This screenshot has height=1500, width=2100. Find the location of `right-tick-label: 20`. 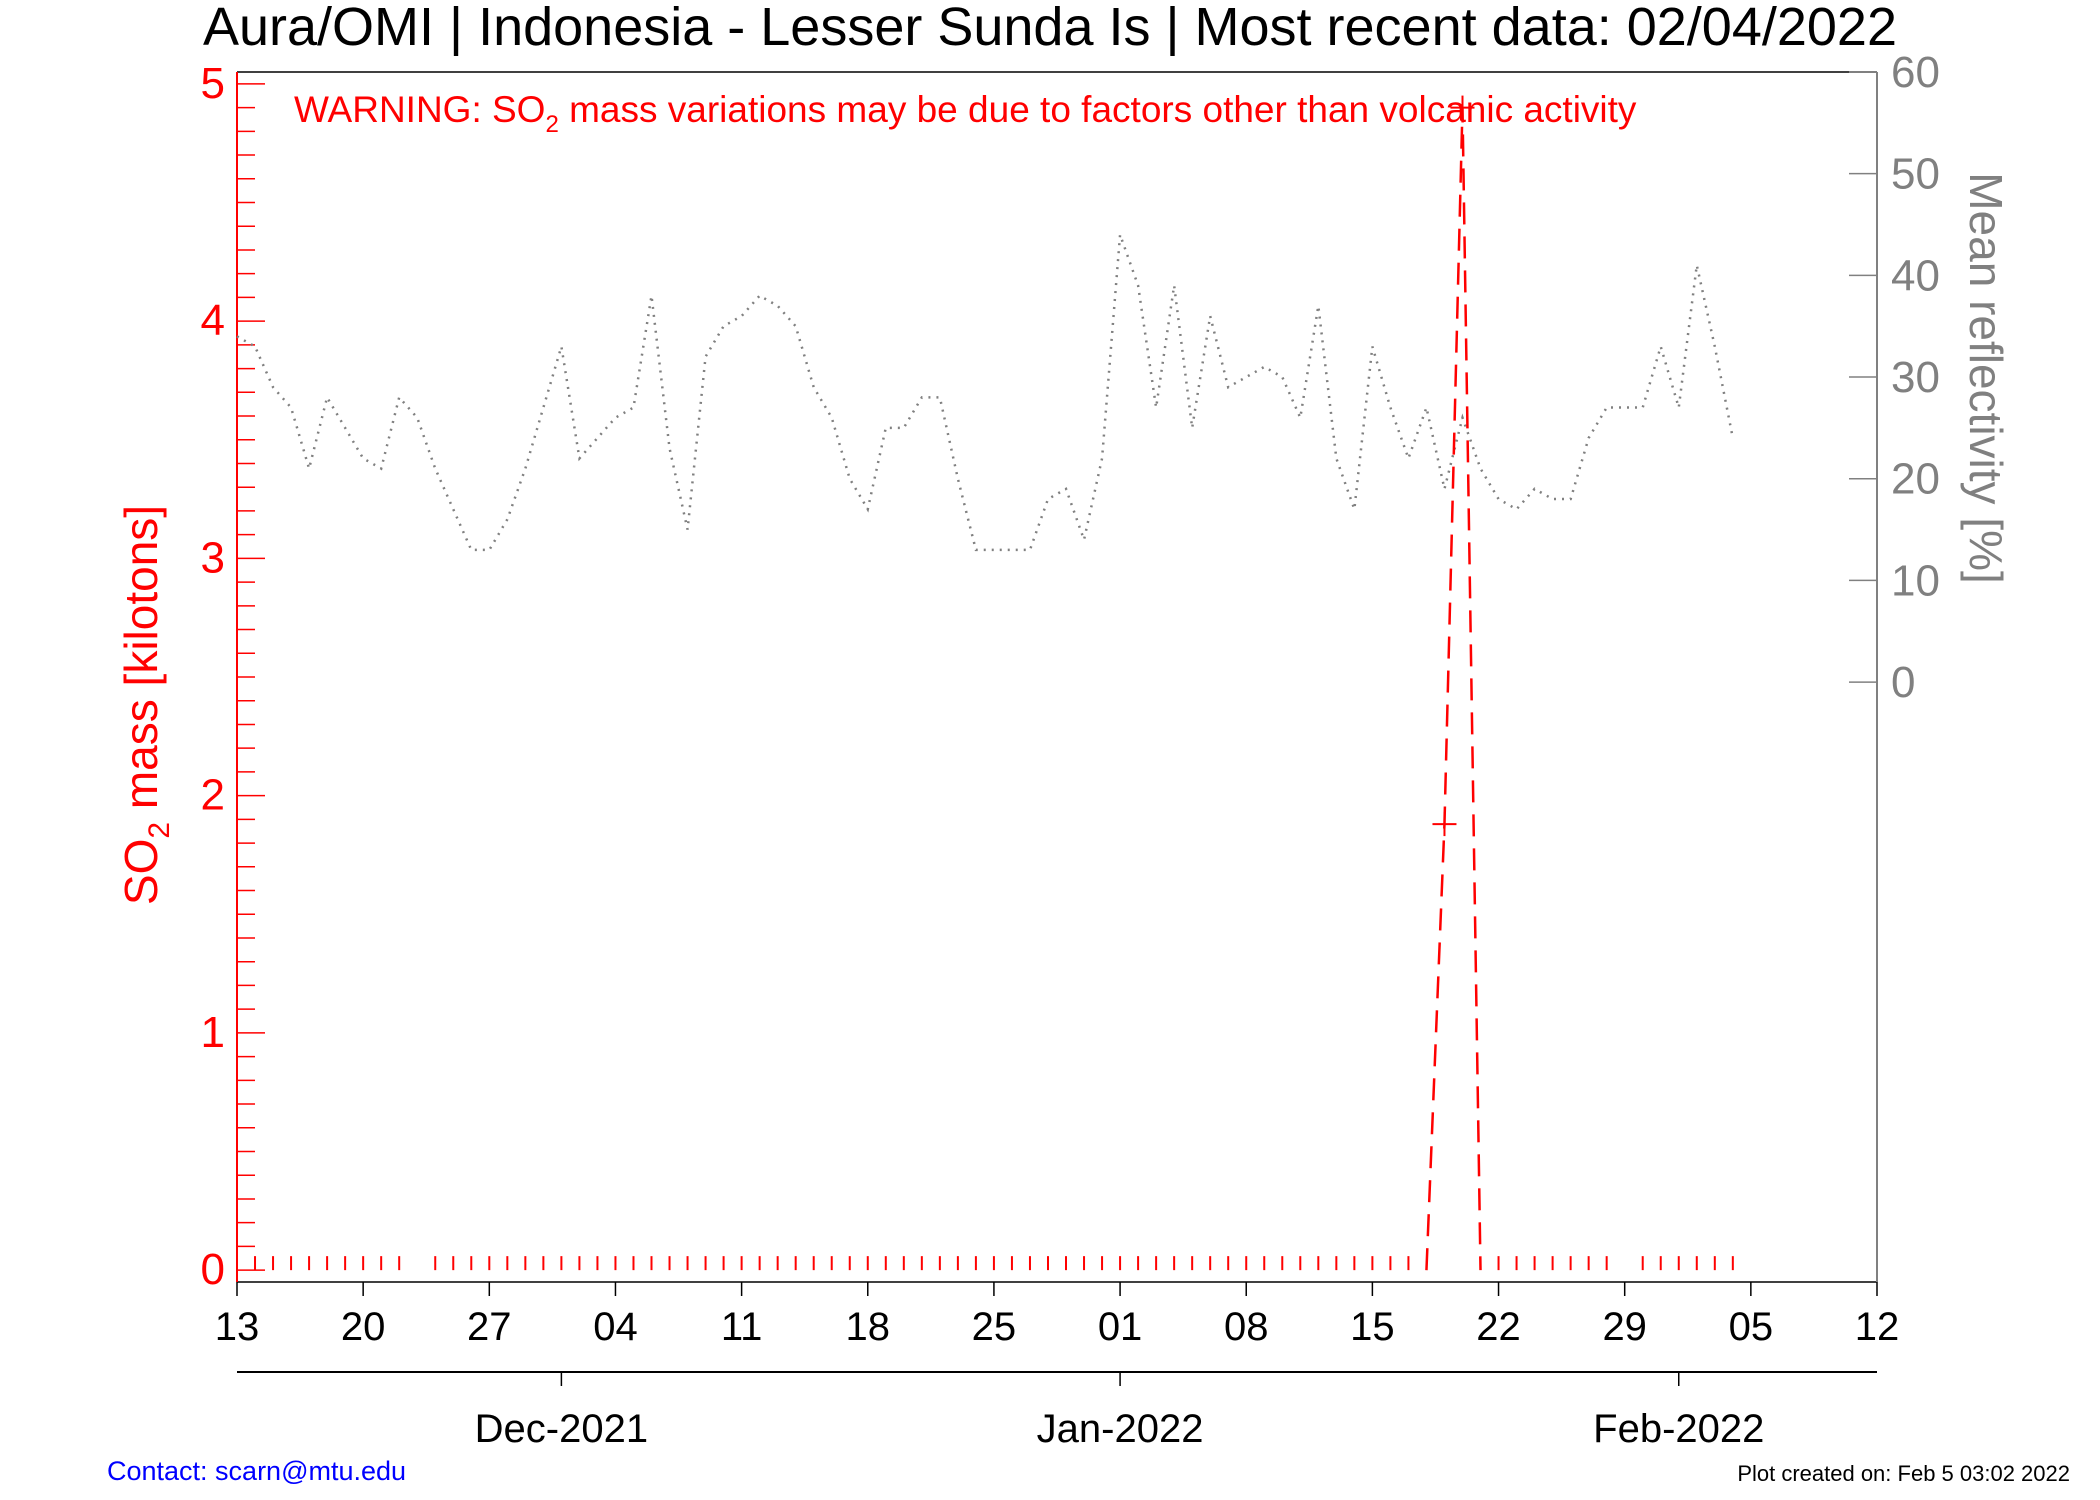

right-tick-label: 20 is located at coordinates (1915, 479).